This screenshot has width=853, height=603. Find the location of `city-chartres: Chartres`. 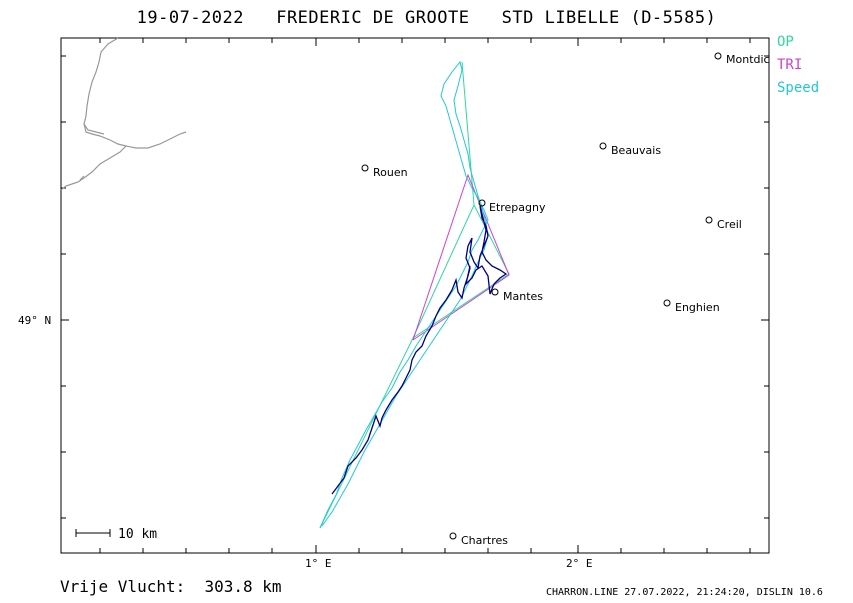

city-chartres: Chartres is located at coordinates (478, 539).